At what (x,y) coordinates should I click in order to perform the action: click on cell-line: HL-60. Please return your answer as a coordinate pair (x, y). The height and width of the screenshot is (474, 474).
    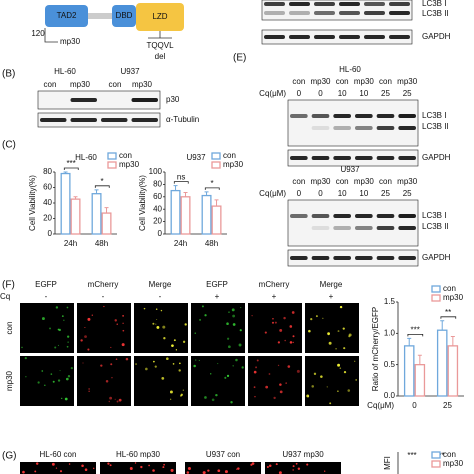
    Looking at the image, I should click on (65, 71).